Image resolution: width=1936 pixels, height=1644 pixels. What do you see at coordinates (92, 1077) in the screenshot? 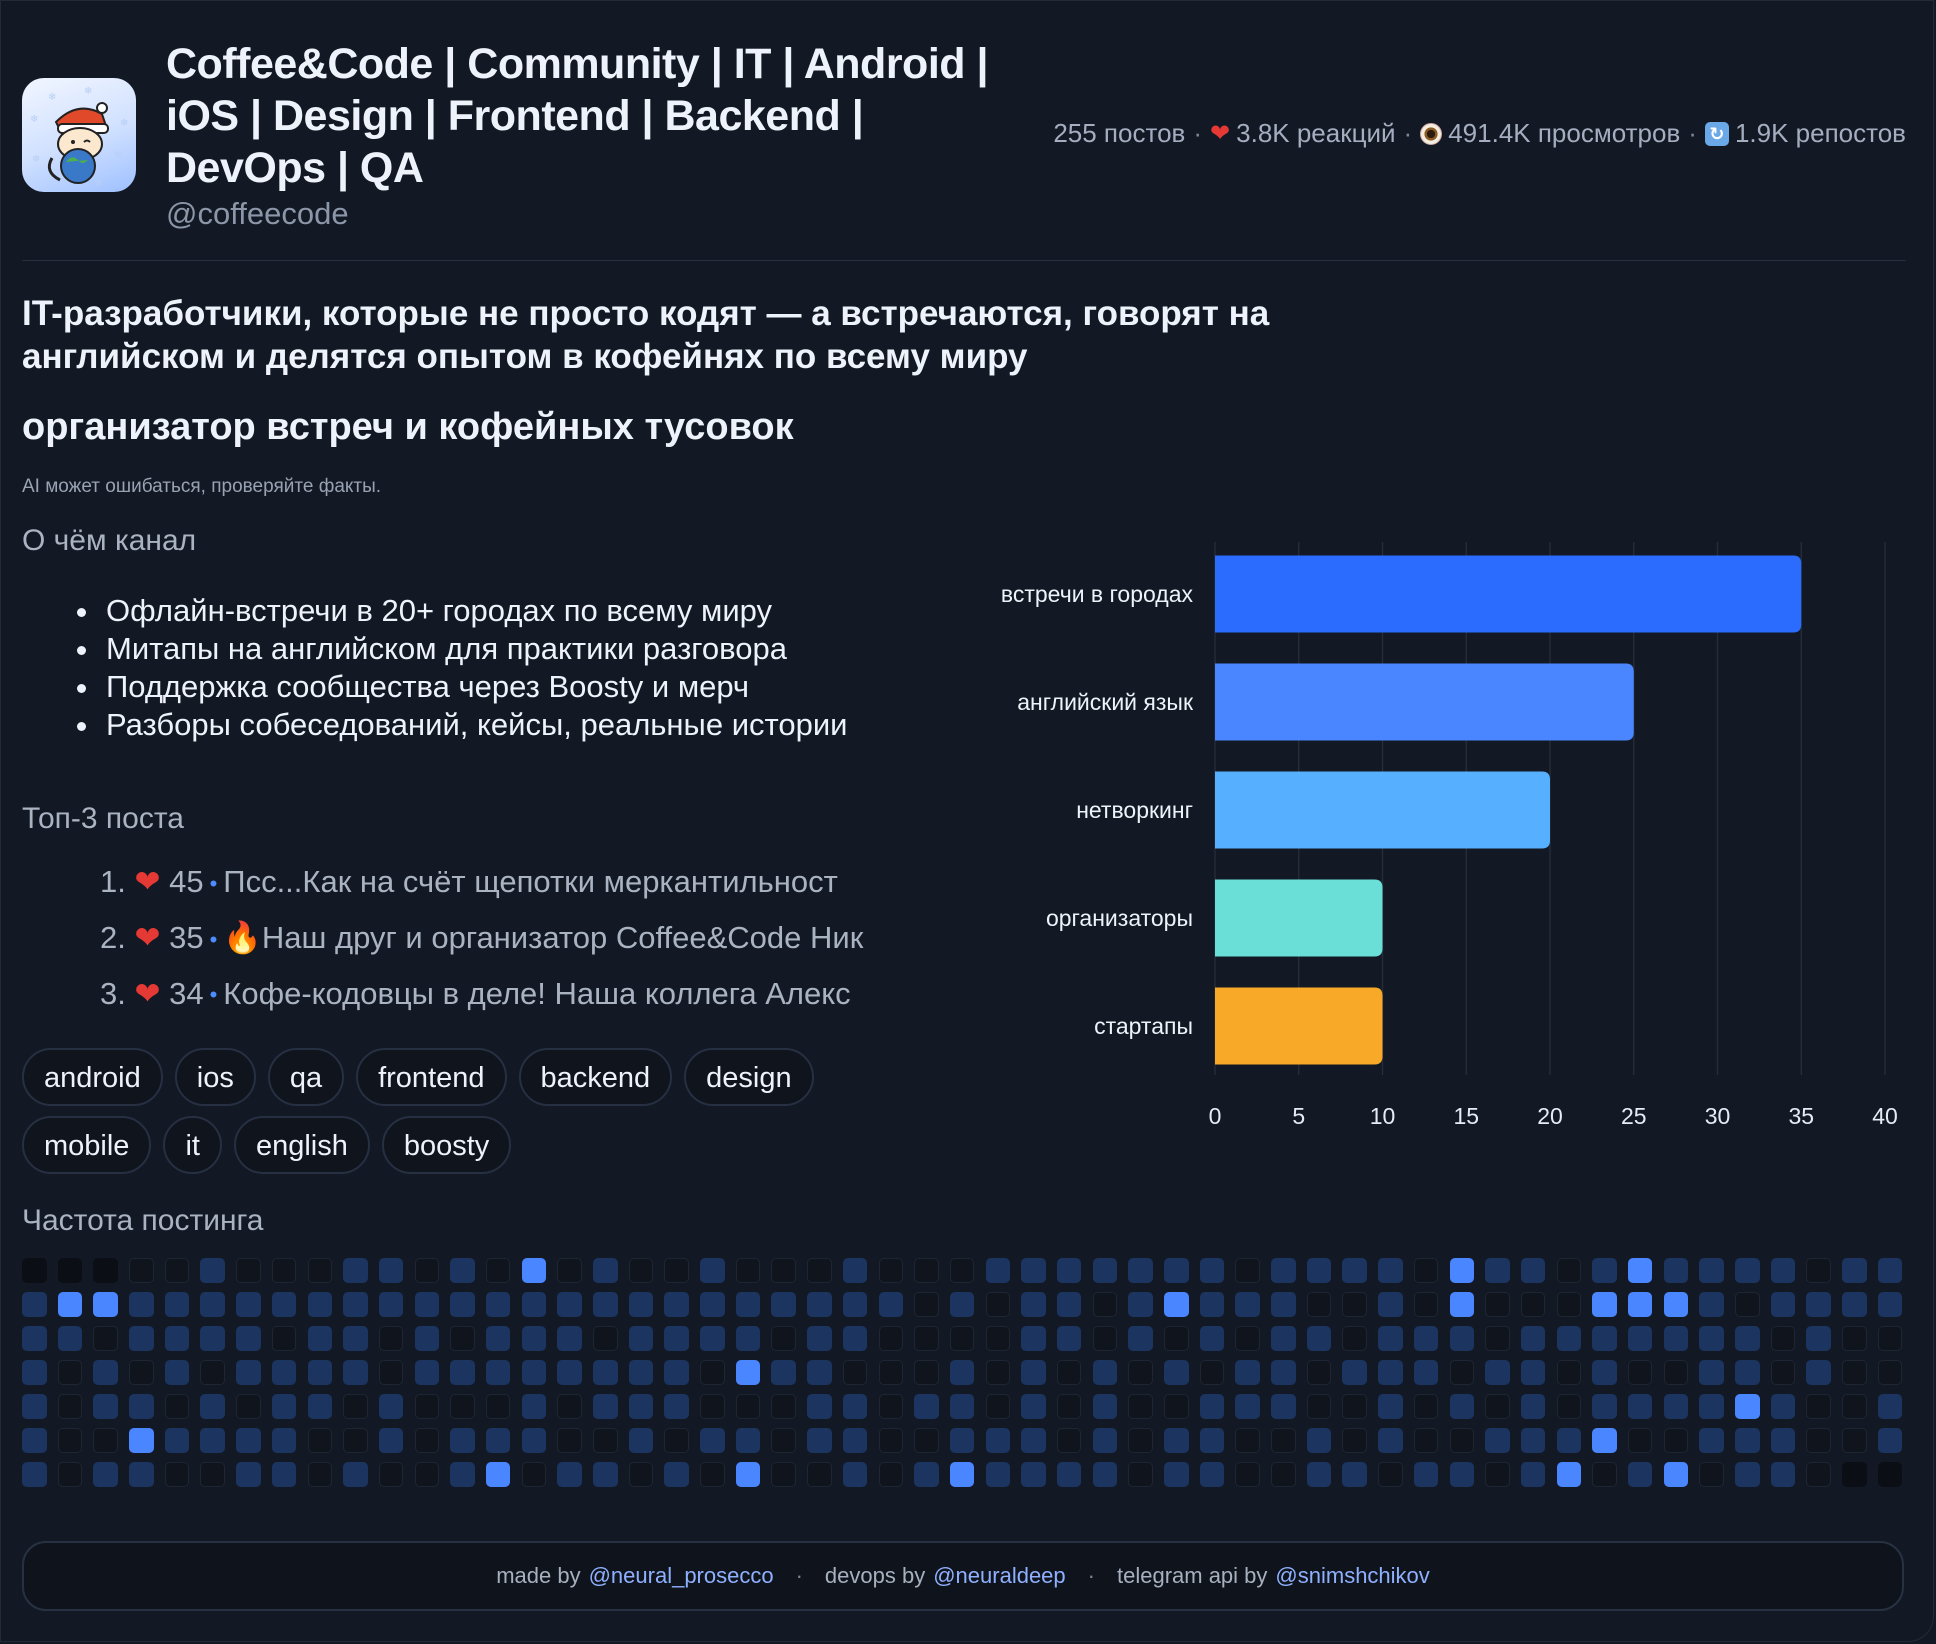
I see `tag-chip: android` at bounding box center [92, 1077].